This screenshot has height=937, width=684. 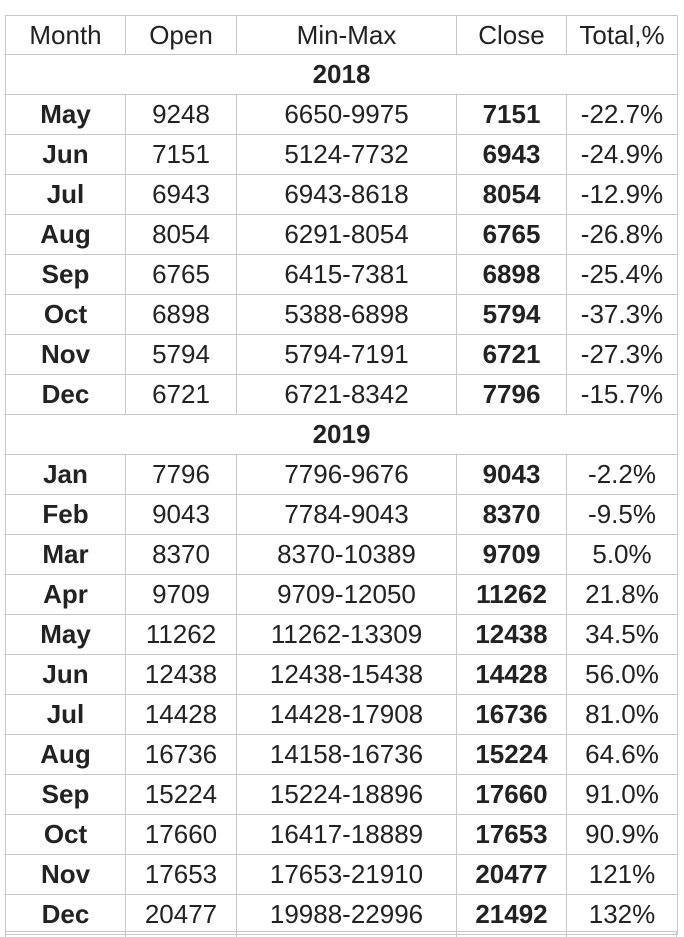 What do you see at coordinates (346, 634) in the screenshot?
I see `min-max-cell: 11262-13309` at bounding box center [346, 634].